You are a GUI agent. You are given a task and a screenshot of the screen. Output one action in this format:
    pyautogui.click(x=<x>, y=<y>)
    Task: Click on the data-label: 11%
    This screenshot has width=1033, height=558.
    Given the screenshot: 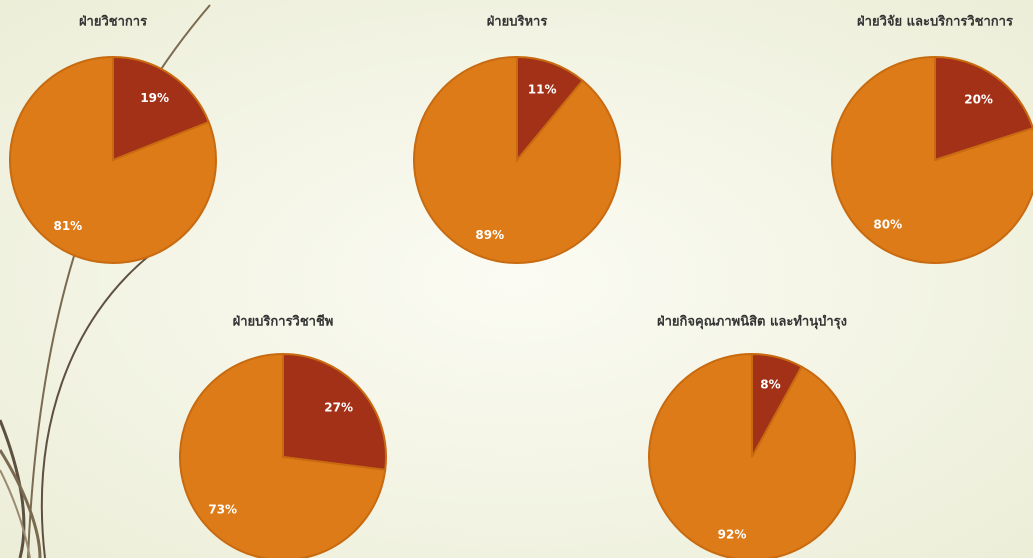 What is the action you would take?
    pyautogui.click(x=542, y=90)
    